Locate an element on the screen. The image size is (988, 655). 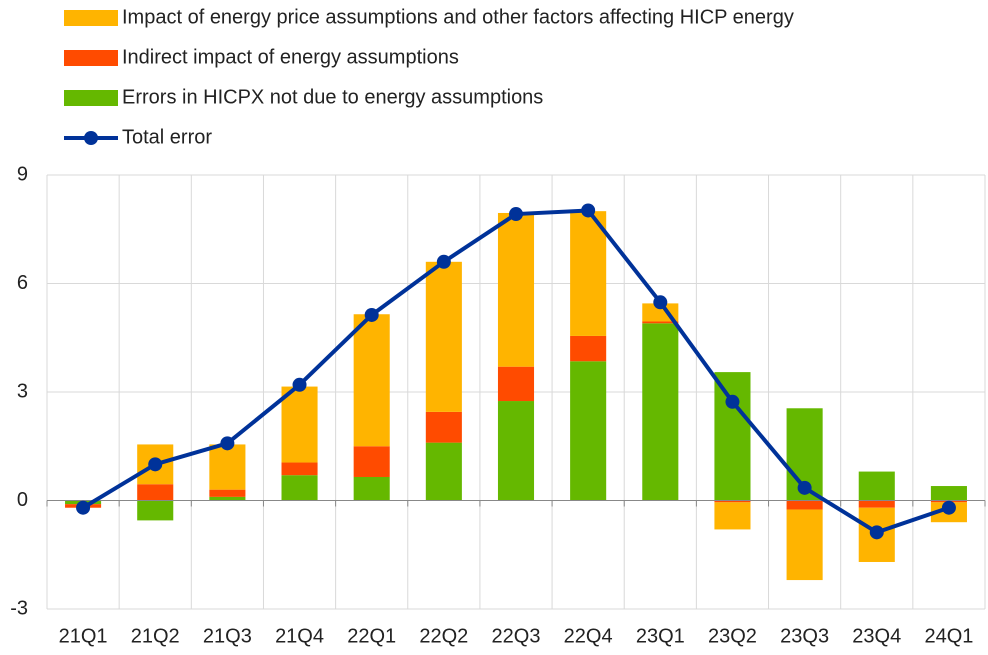
x-tick-label: 24Q1 is located at coordinates (948, 636).